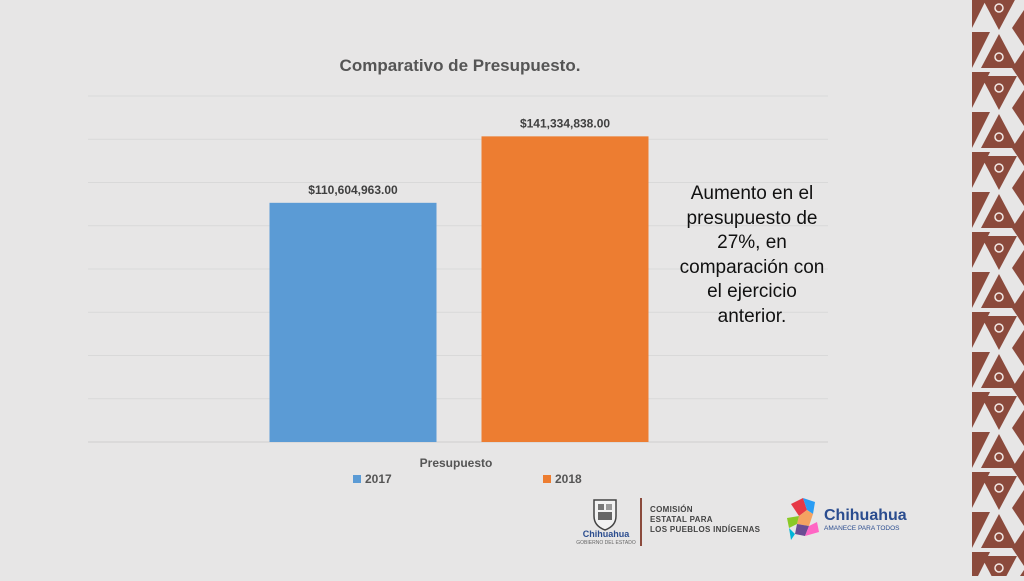 The image size is (1024, 581). I want to click on data-label-2018: $141,334,838.00, so click(565, 123).